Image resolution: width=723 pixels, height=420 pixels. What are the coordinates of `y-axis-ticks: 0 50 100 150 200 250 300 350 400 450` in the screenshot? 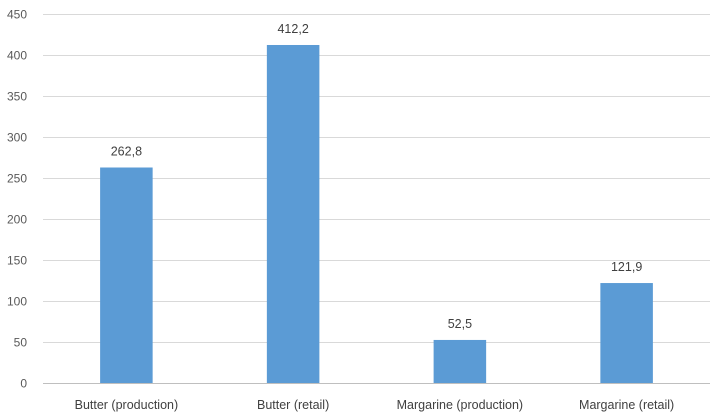 It's located at (17, 199).